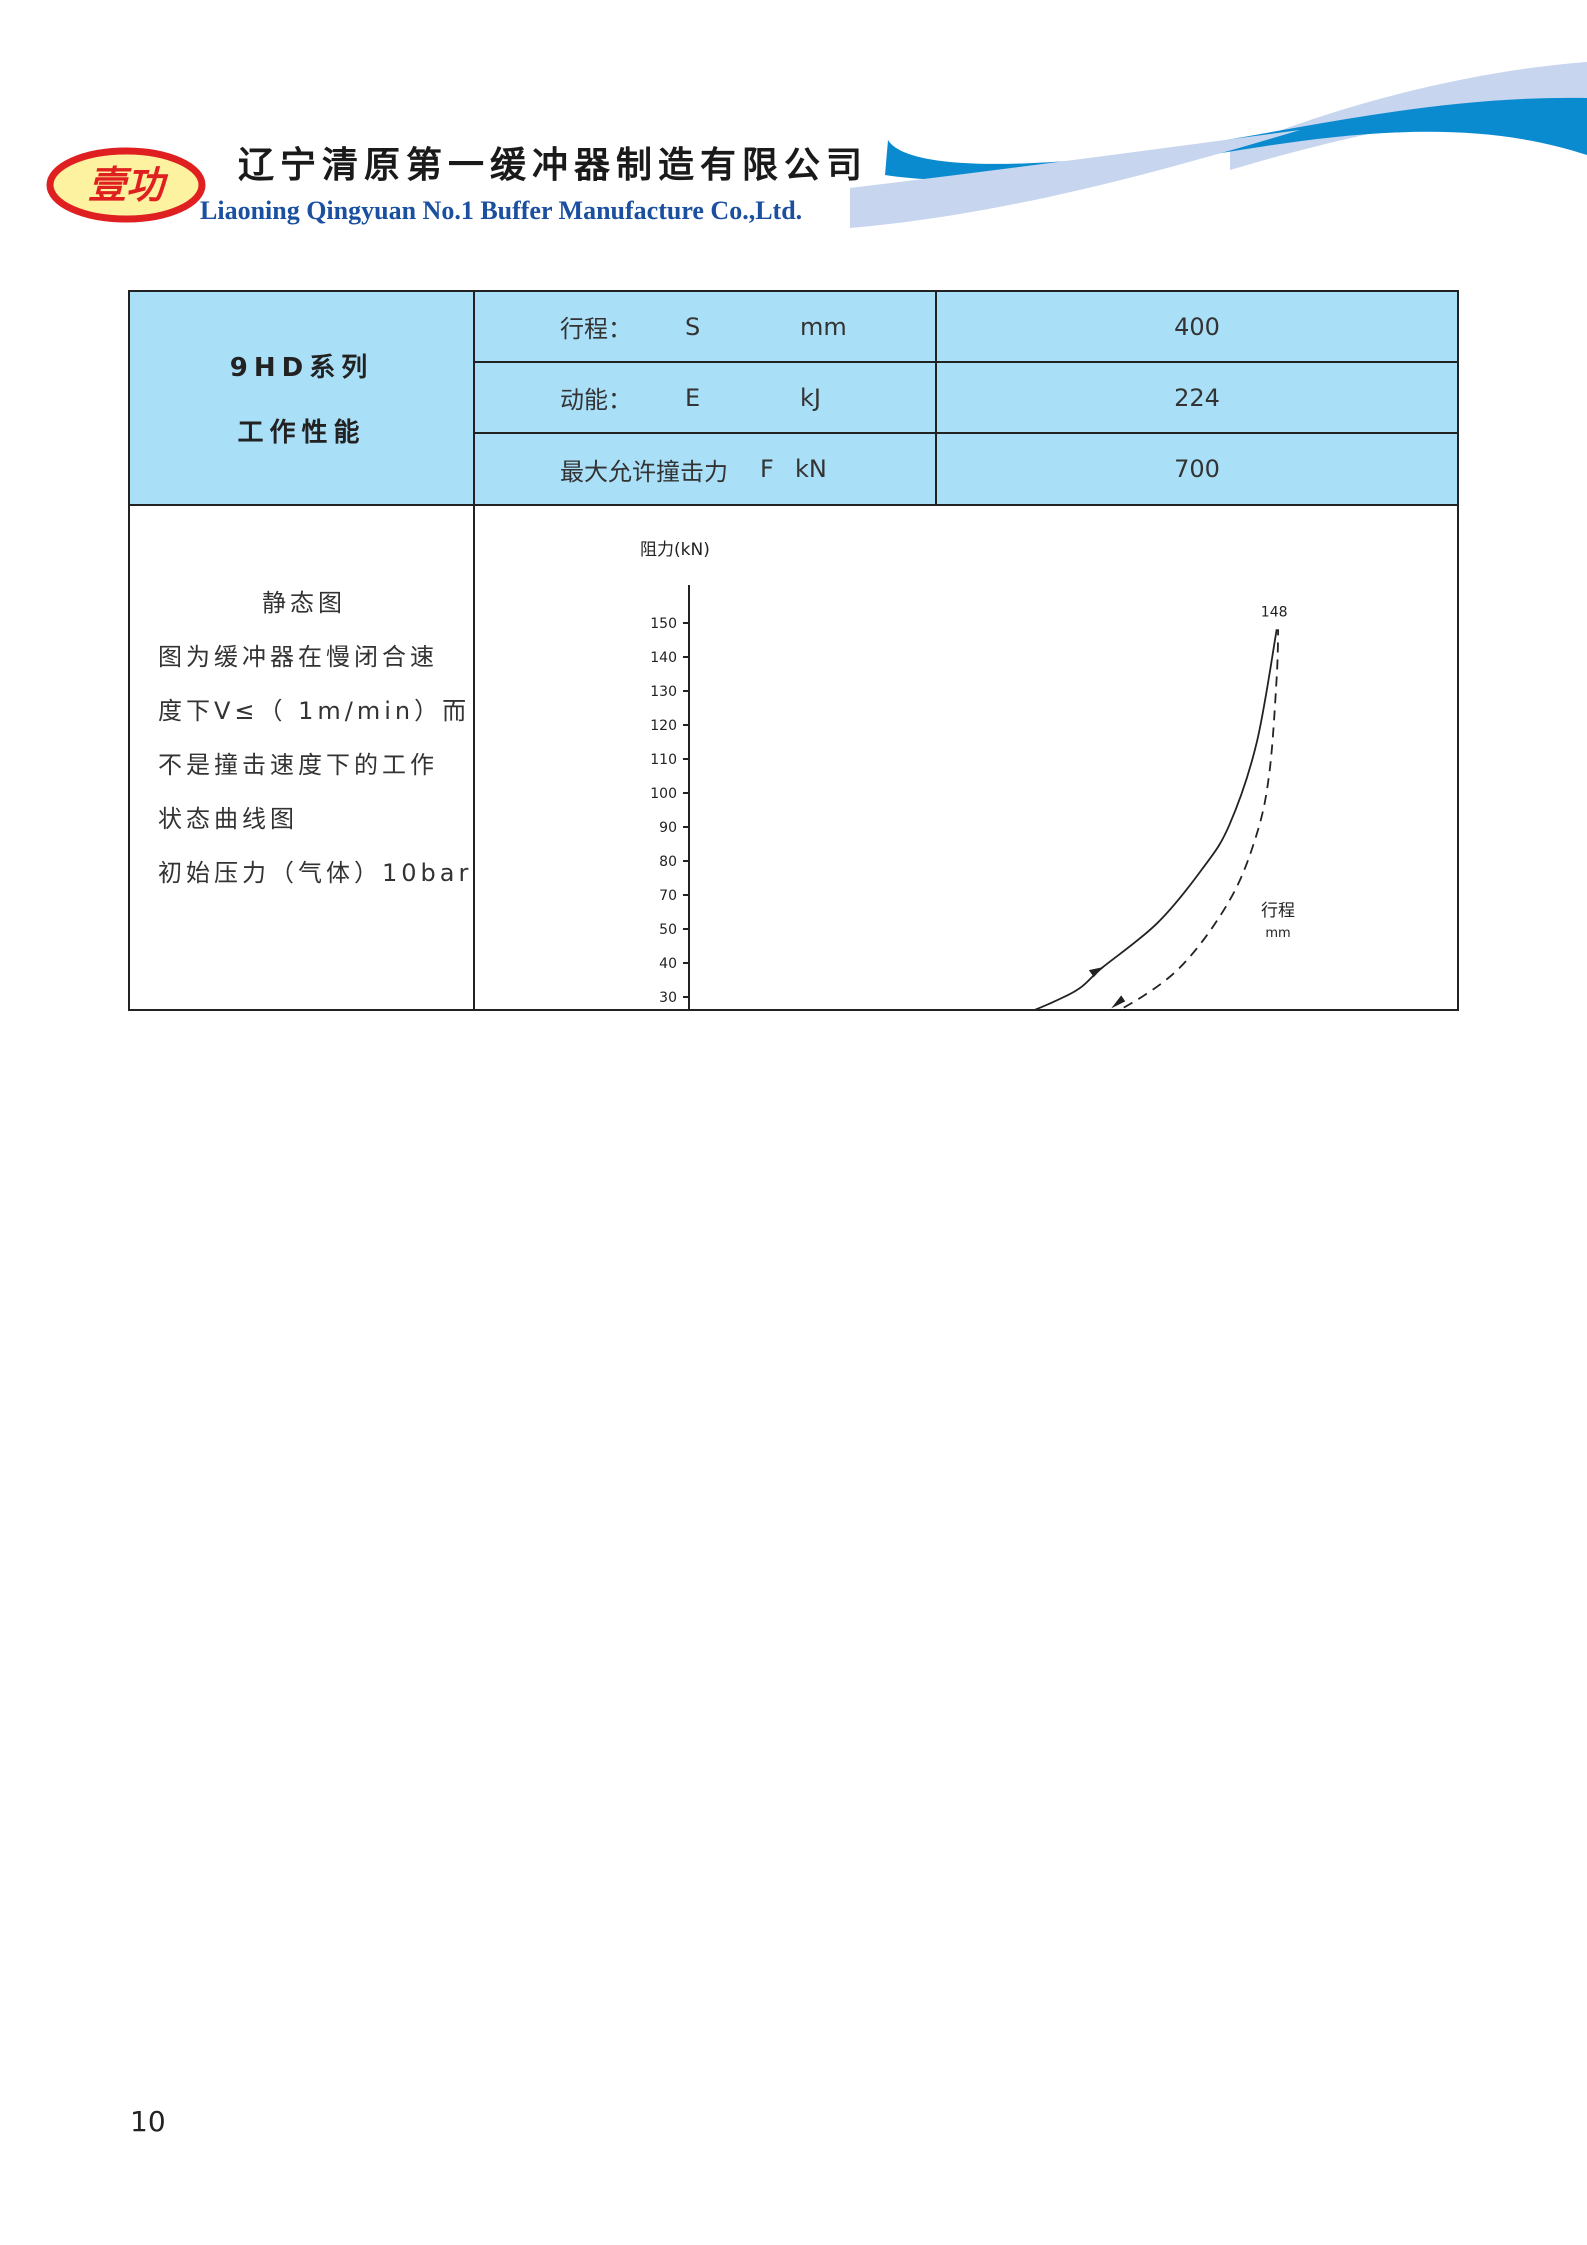  What do you see at coordinates (663, 726) in the screenshot?
I see `y-tick-label: 120` at bounding box center [663, 726].